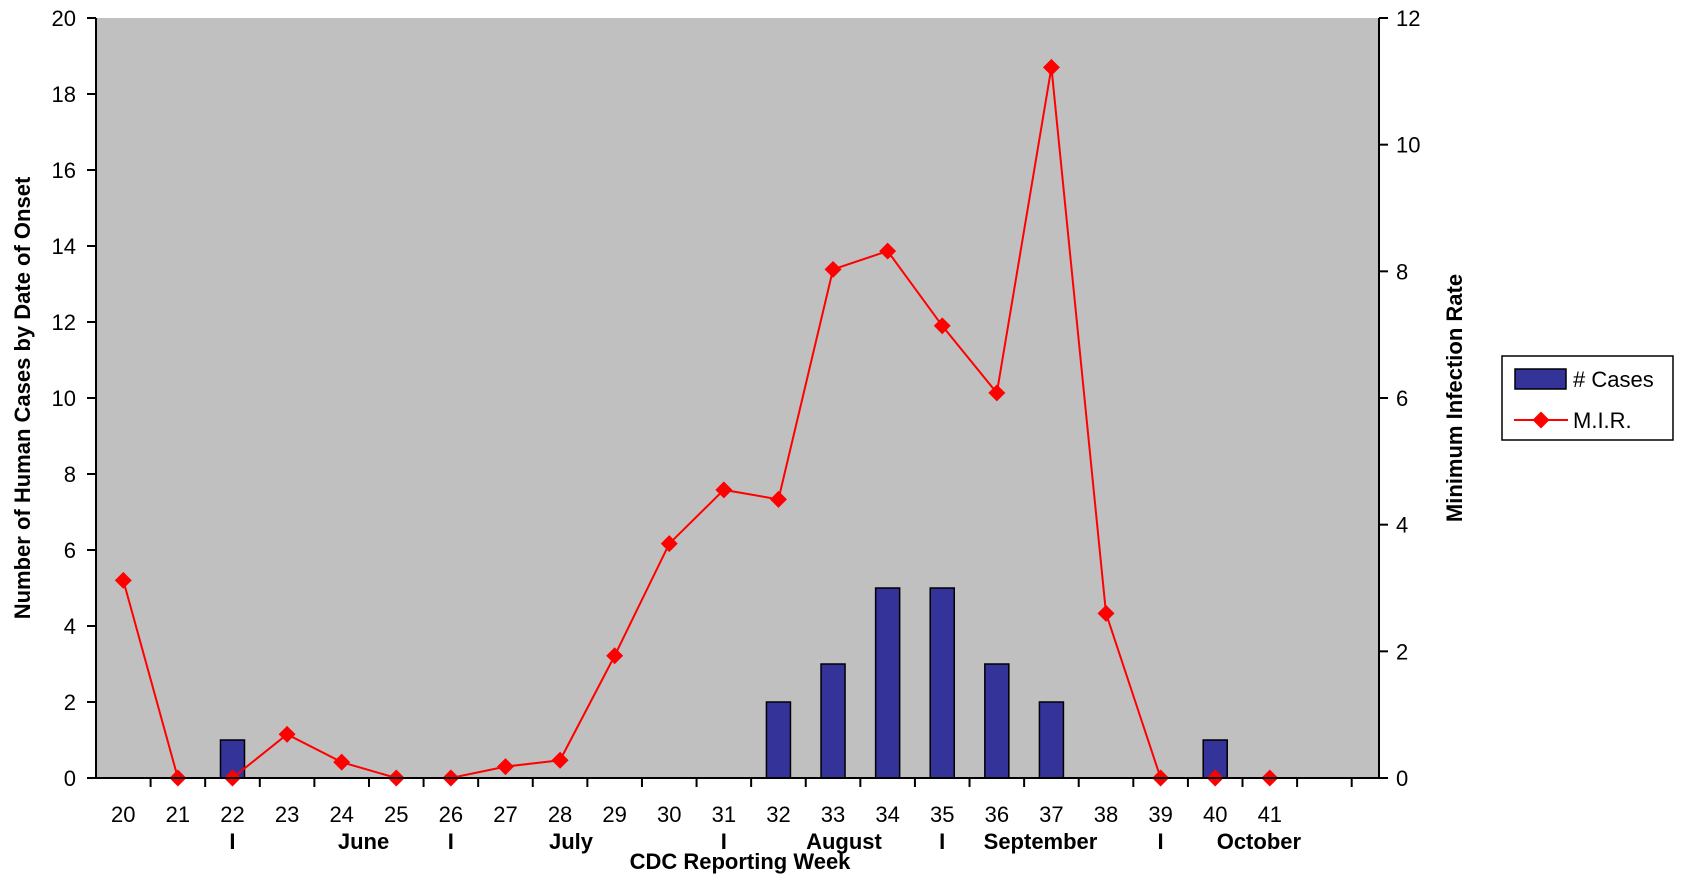 This screenshot has height=877, width=1681. I want to click on x-tick-label: 28, so click(560, 814).